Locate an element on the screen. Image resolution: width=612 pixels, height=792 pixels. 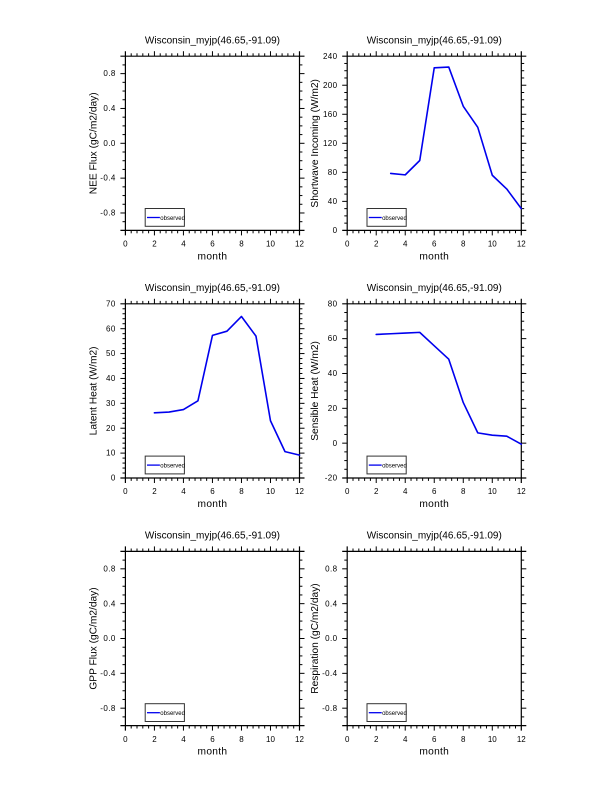
svg-text: 70 is located at coordinates (111, 303).